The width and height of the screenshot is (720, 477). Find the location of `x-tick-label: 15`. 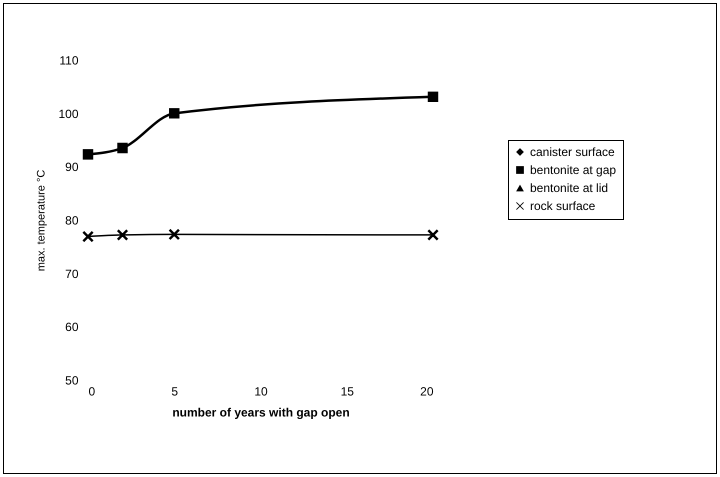

x-tick-label: 15 is located at coordinates (347, 391).